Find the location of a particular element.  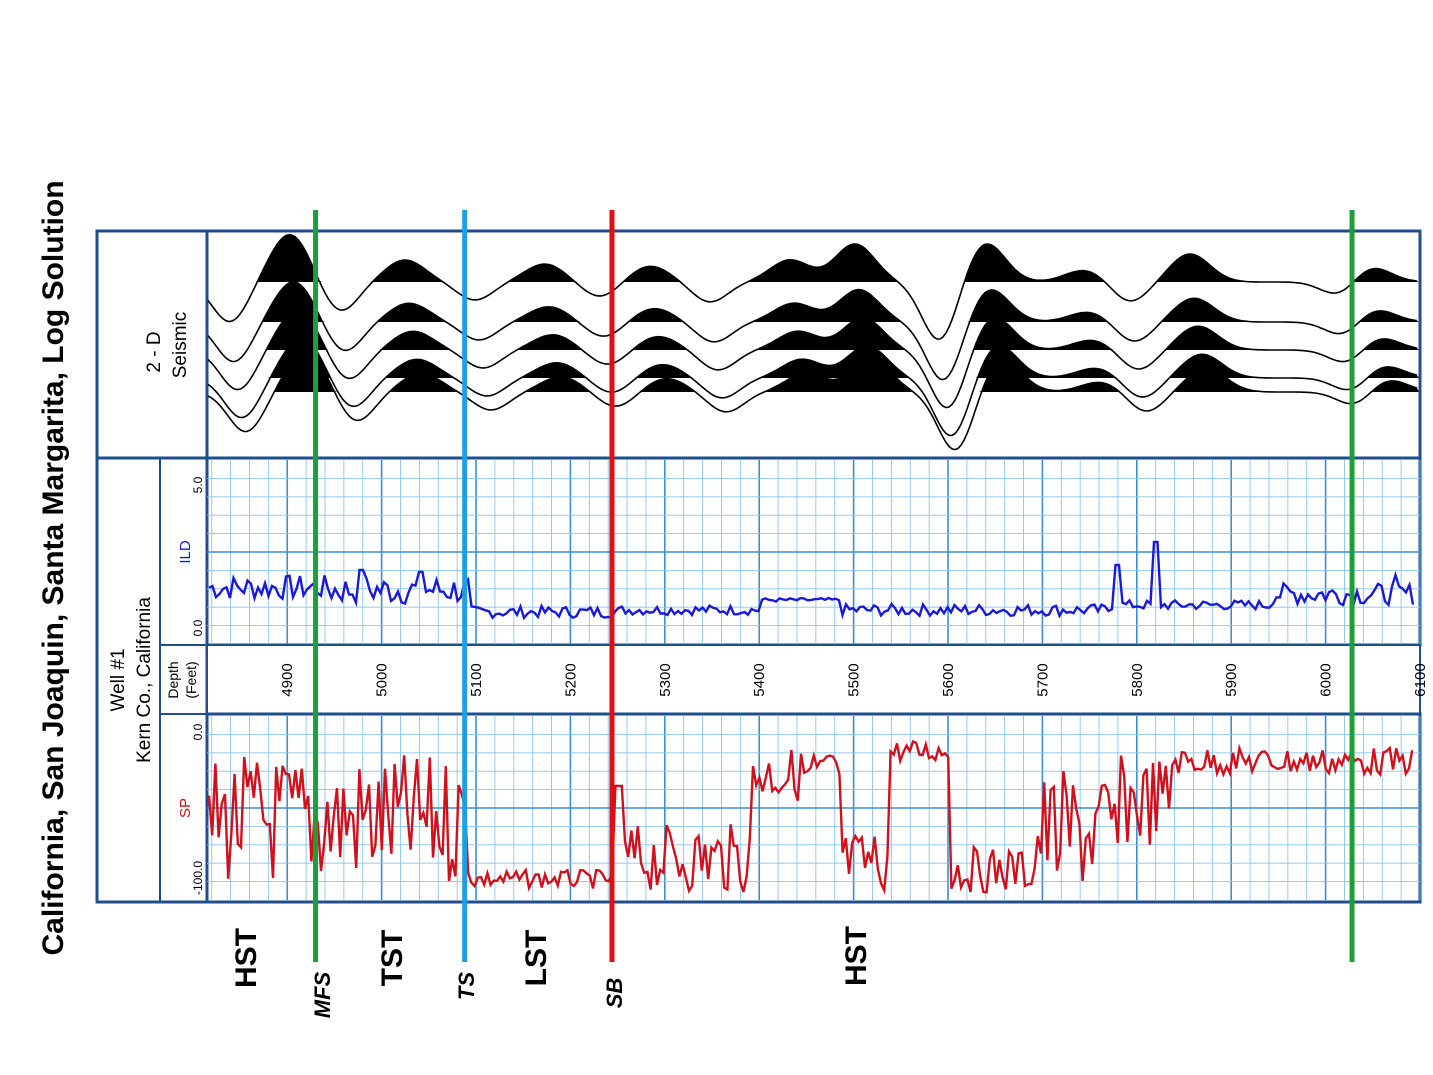

depth-tick-label: 5500 is located at coordinates (854, 679).